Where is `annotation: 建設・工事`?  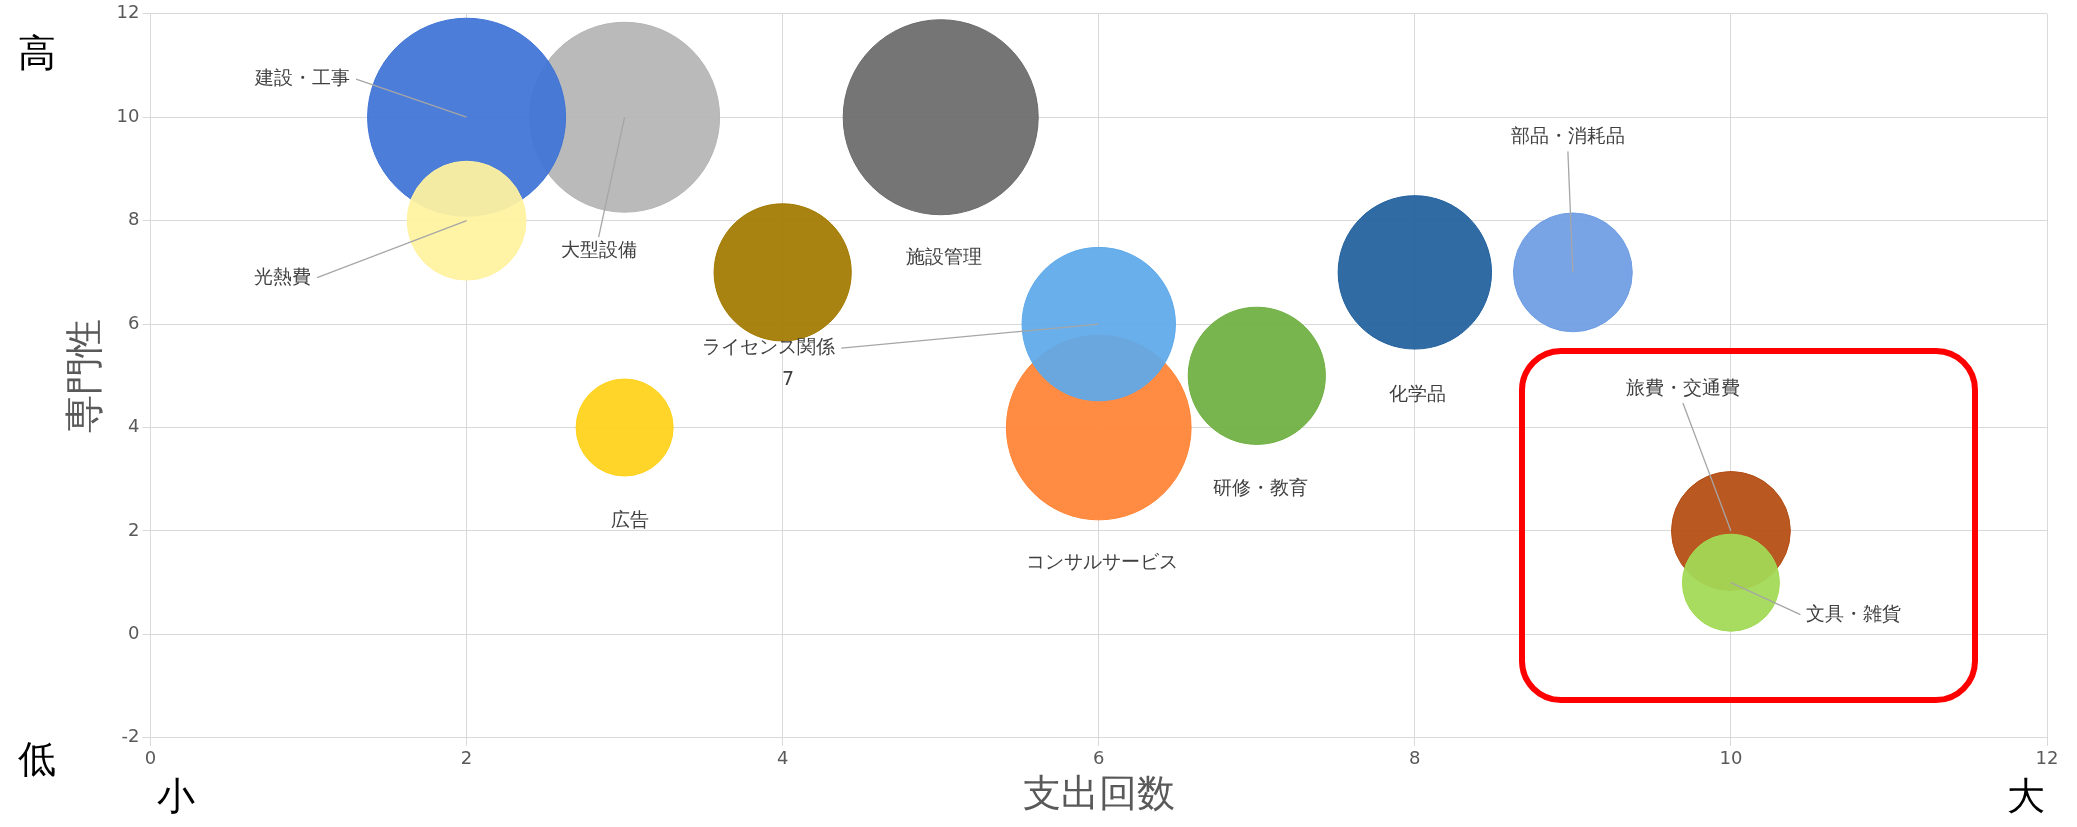
annotation: 建設・工事 is located at coordinates (302, 77).